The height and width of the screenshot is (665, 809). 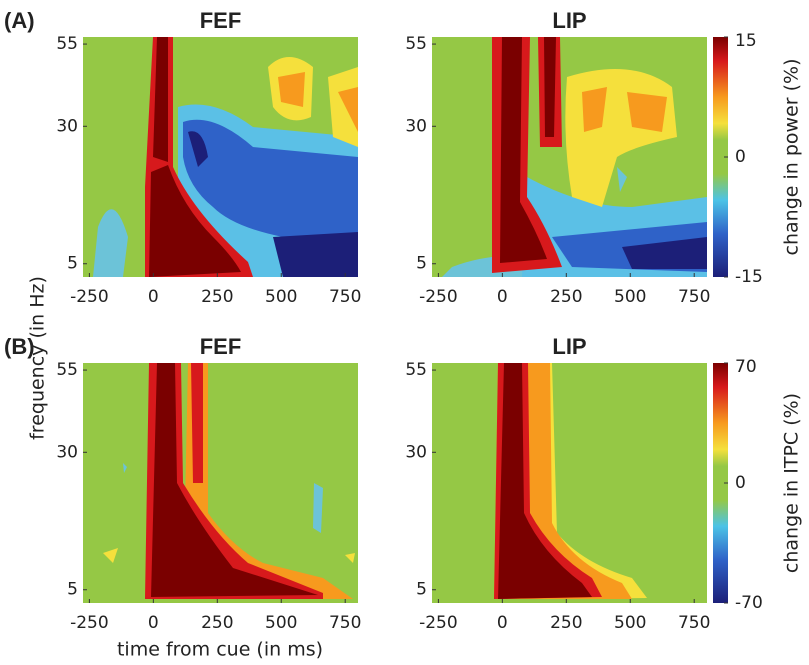 What do you see at coordinates (792, 157) in the screenshot?
I see `colorbar-label: change in power (%)` at bounding box center [792, 157].